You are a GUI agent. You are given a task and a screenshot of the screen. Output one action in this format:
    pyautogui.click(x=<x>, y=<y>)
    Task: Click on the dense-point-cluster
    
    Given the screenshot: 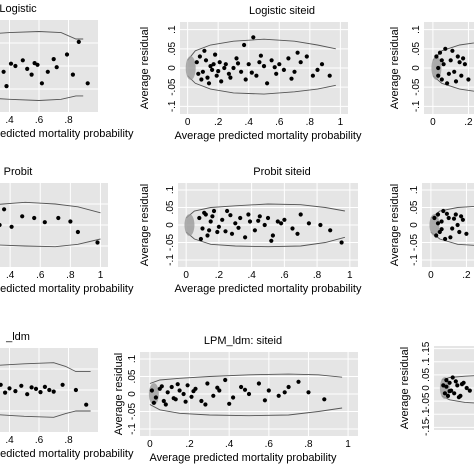 What is the action you would take?
    pyautogui.click(x=190, y=68)
    